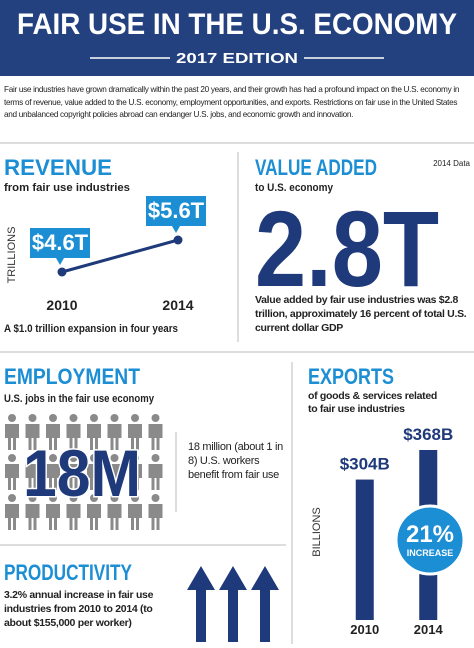  I want to click on people-icons, so click(84, 472).